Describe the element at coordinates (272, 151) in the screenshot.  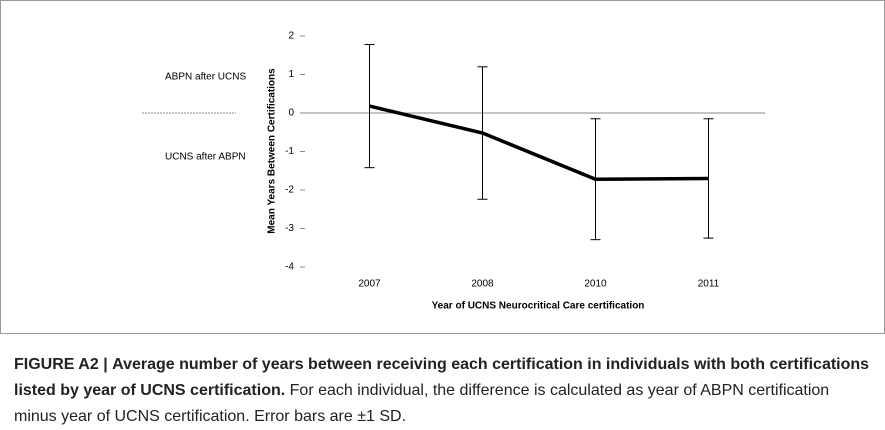
I see `y-axis-title: Mean Years Between Certifications` at that location.